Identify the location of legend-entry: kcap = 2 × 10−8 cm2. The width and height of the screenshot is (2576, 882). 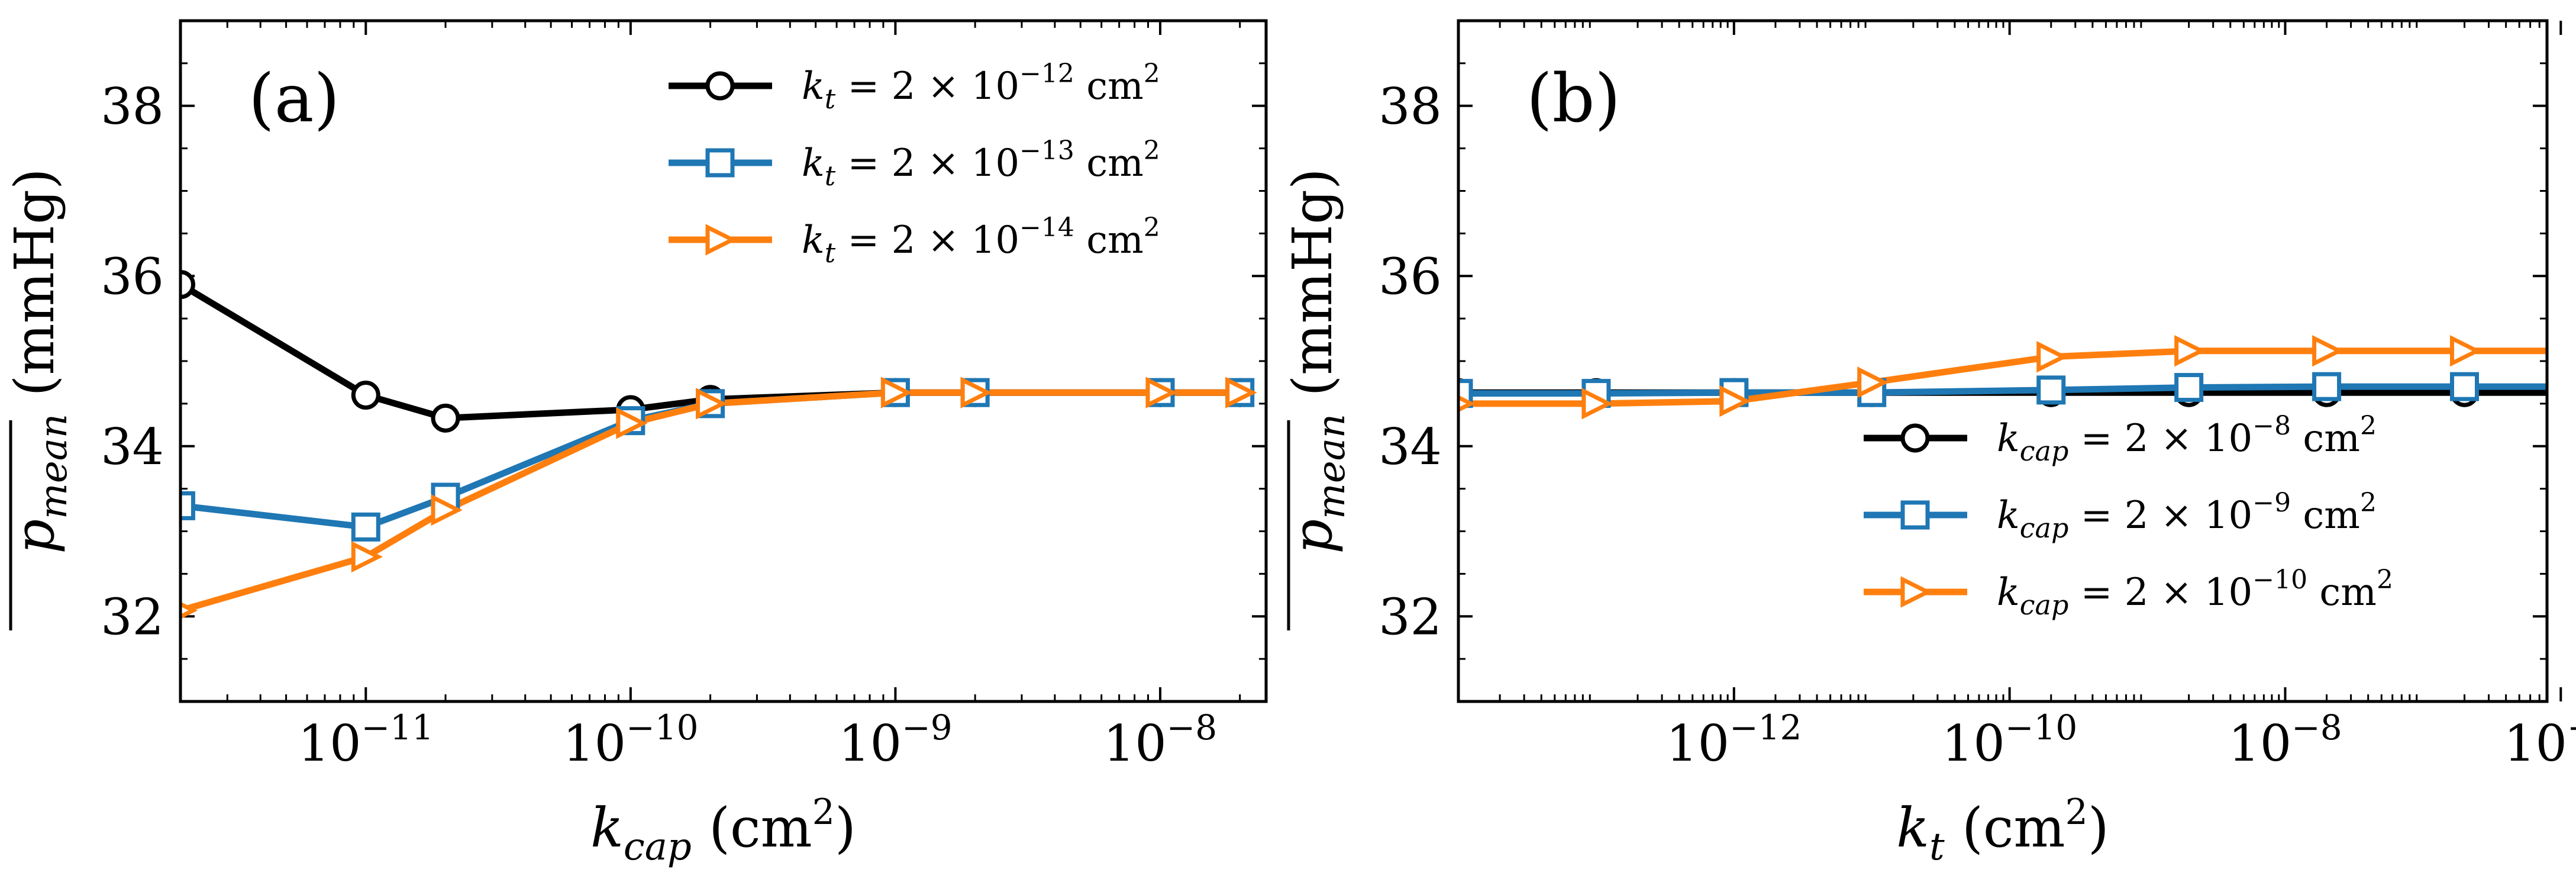
(2120, 439).